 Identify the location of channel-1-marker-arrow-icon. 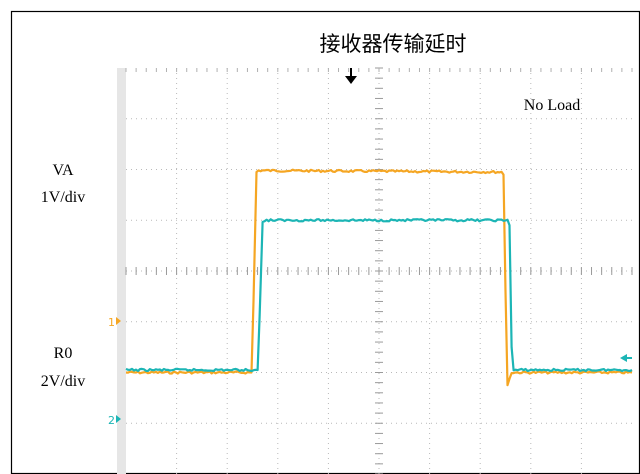
(118, 321).